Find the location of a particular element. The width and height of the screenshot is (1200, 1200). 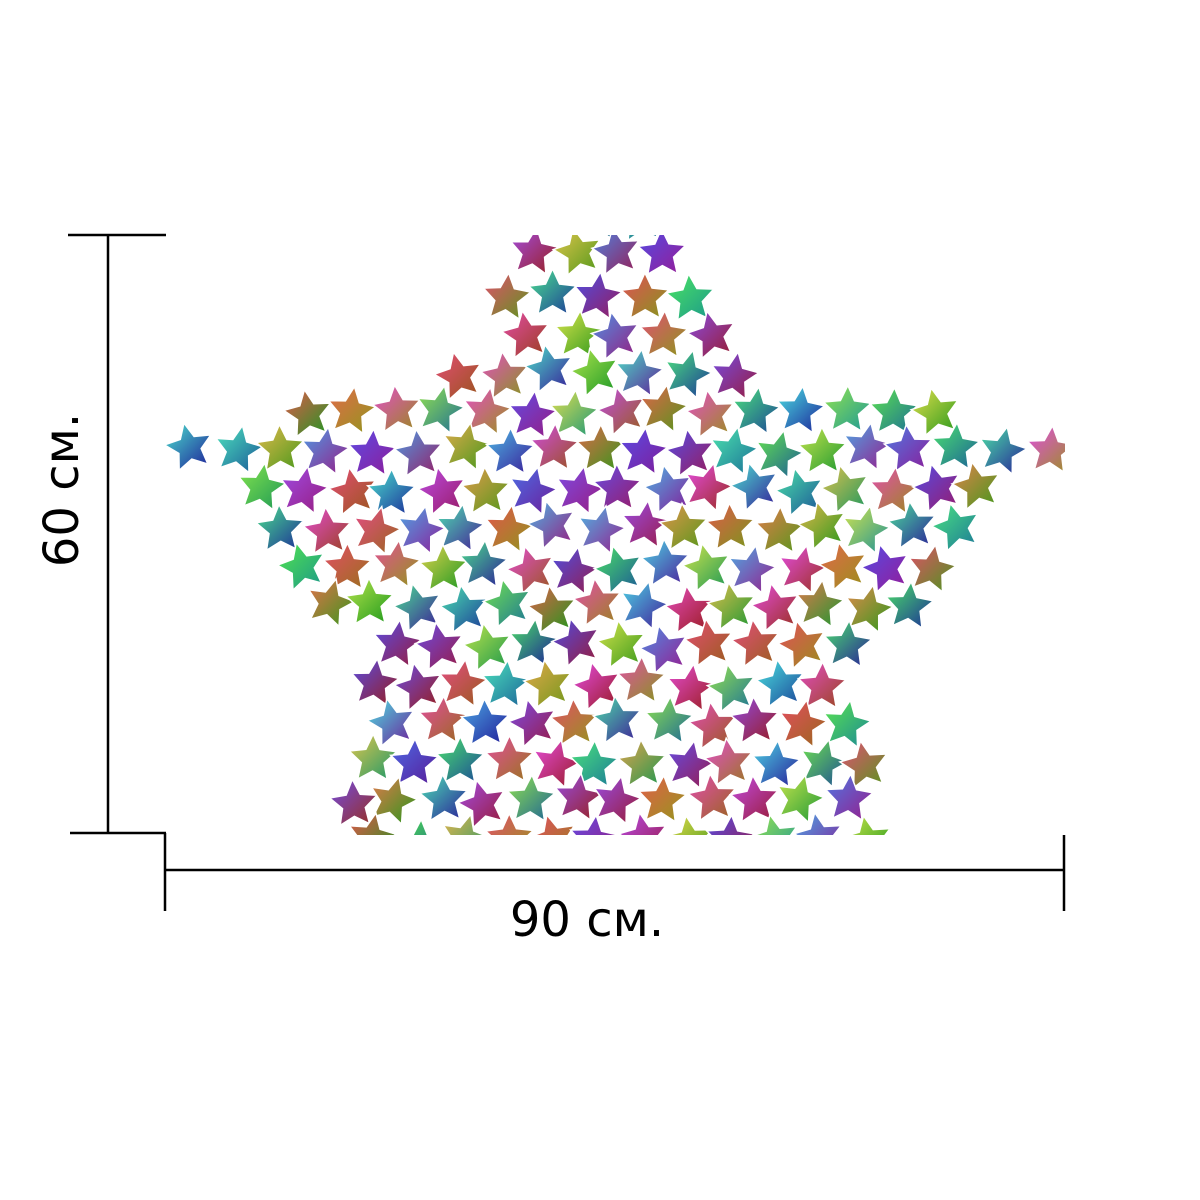

width-label: 90 см. is located at coordinates (587, 920).